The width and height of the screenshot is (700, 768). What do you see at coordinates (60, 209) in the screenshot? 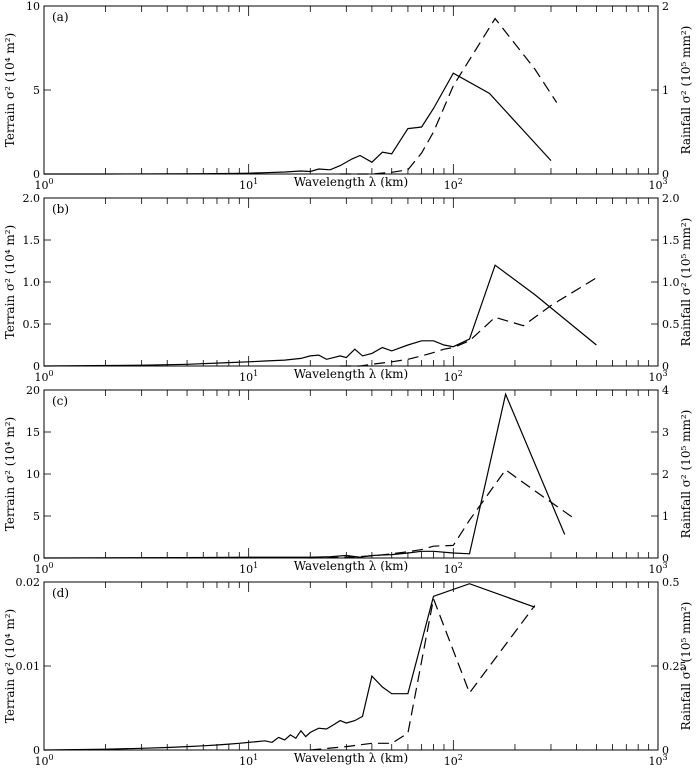
I see `panel-label: (b)` at bounding box center [60, 209].